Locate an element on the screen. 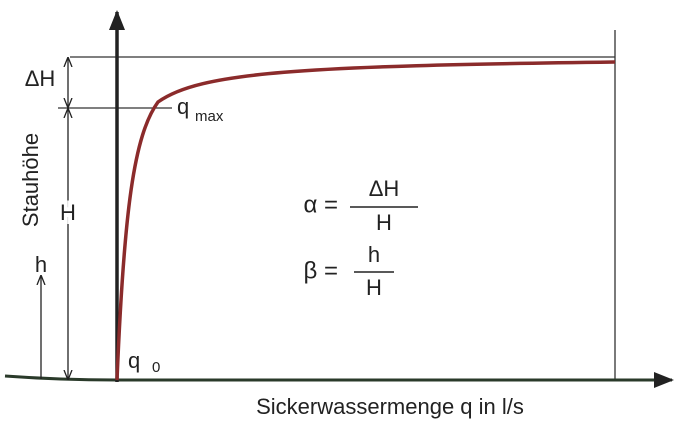  q0-subscript: 0 is located at coordinates (156, 367).